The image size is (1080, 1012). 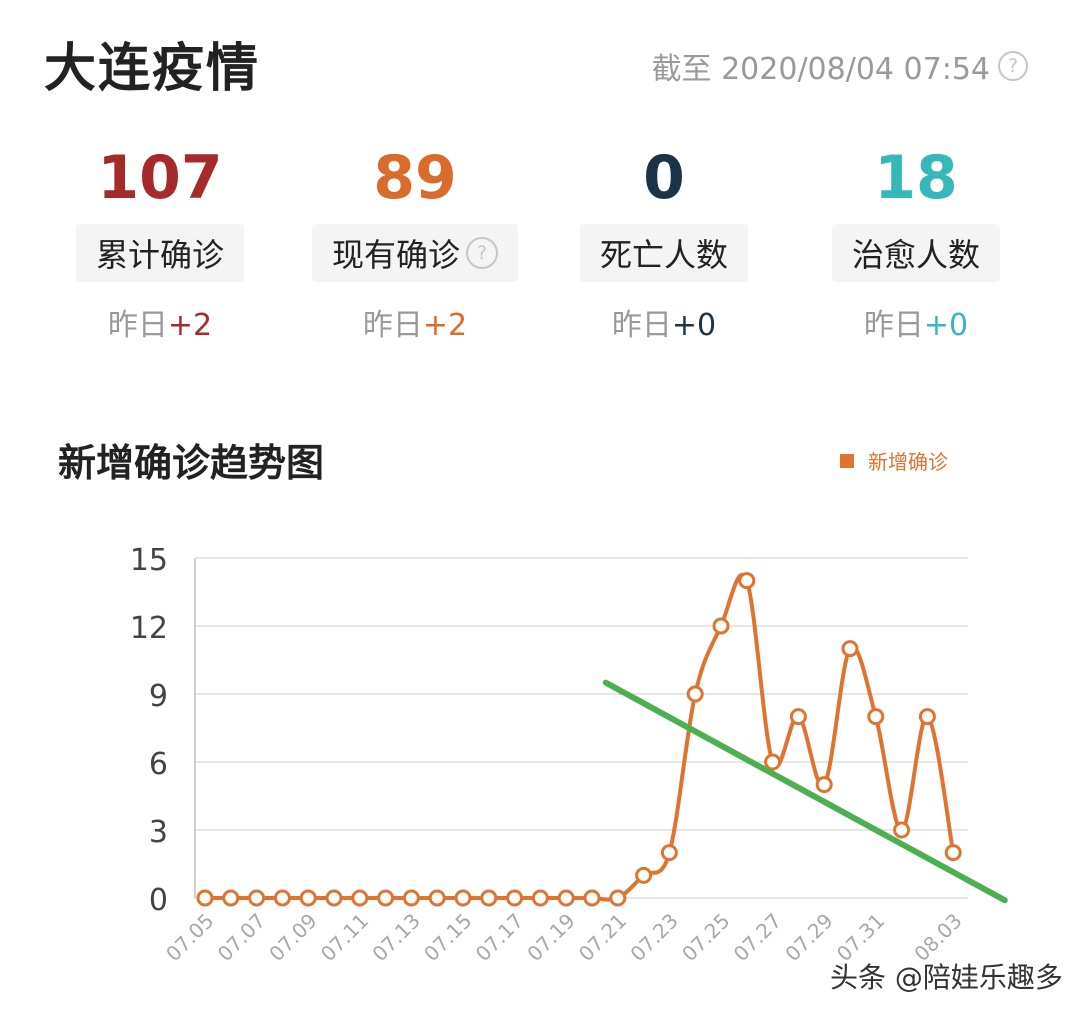 I want to click on x-tick-label: 07.21, so click(x=602, y=937).